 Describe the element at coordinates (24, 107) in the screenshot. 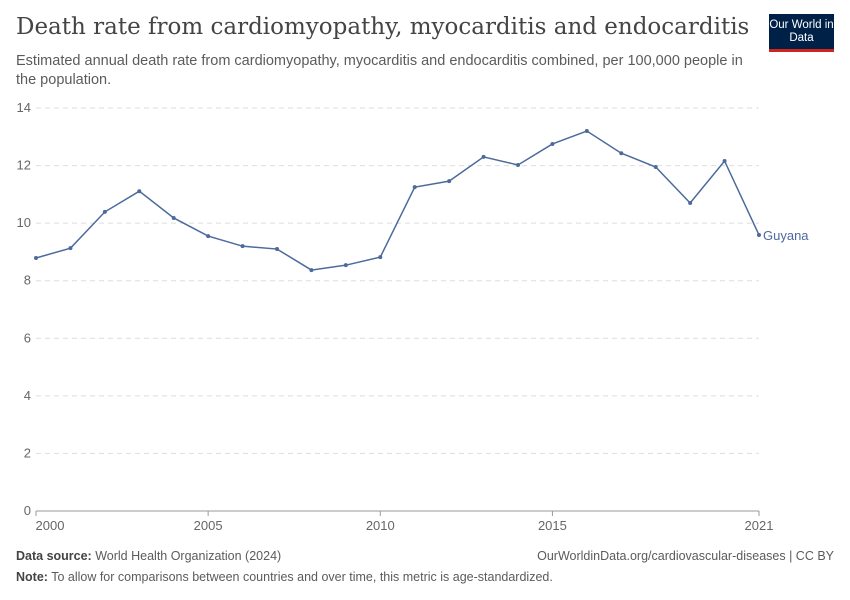

I see `y-tick-label: 14` at that location.